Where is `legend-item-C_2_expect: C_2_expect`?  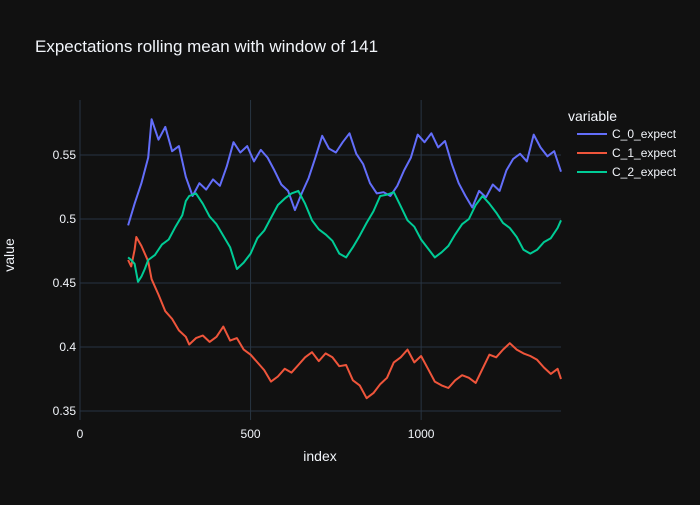
legend-item-C_2_expect: C_2_expect is located at coordinates (627, 172).